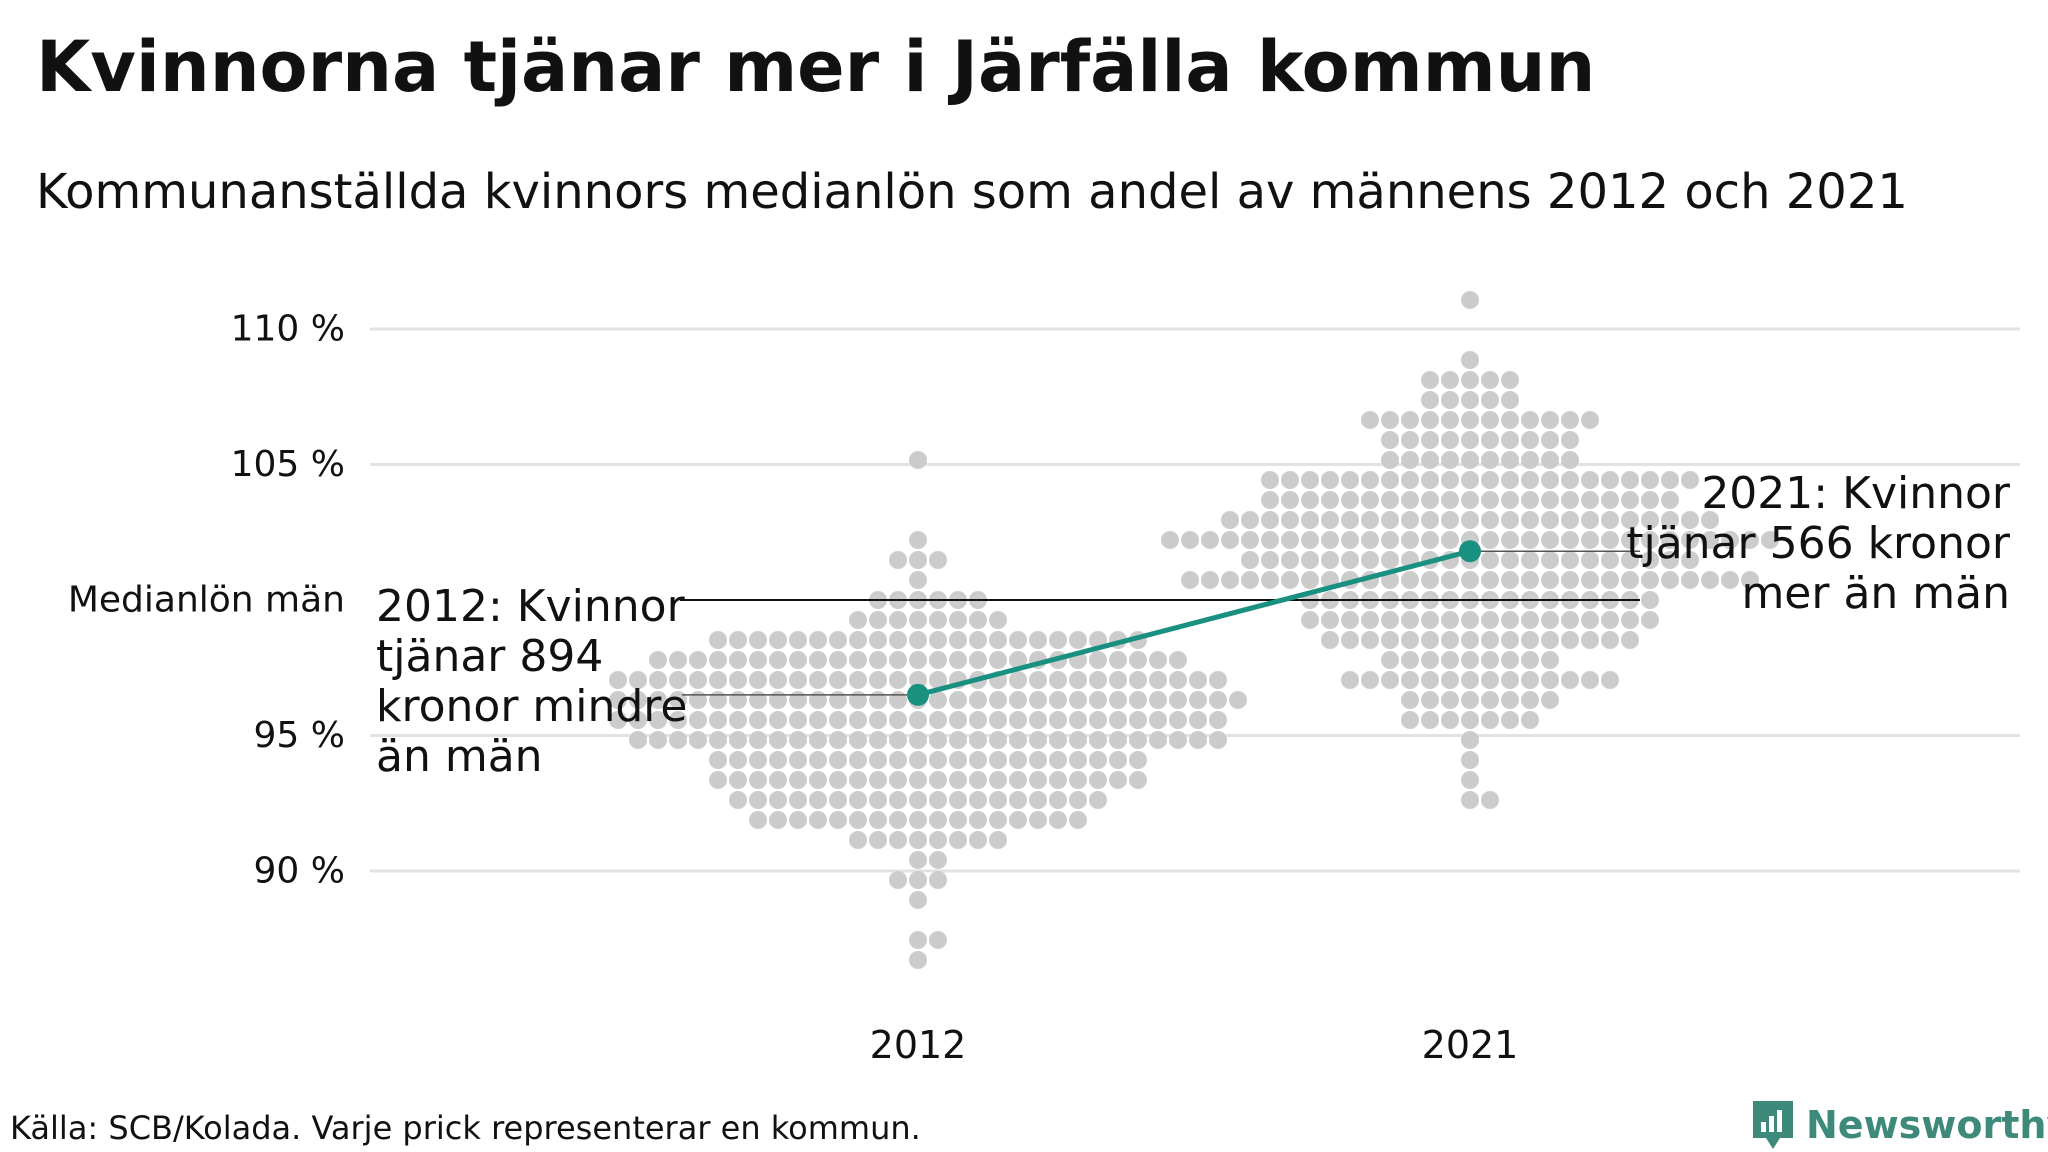 The image size is (2048, 1152). What do you see at coordinates (816, 67) in the screenshot?
I see `page-title: Kvinnorna tjänar mer i Järfälla kommun` at bounding box center [816, 67].